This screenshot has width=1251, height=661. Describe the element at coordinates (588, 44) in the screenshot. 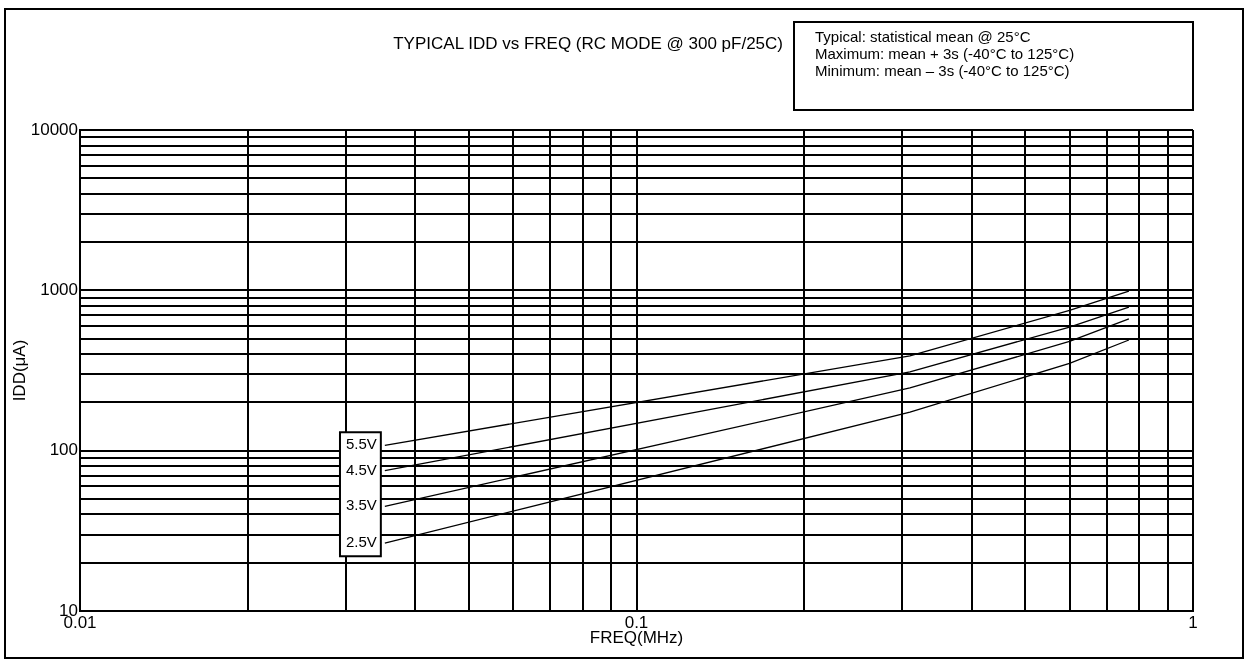

I see `chart-title: TYPICAL IDD vs FREQ (RC MODE @ 300 pF/25C)` at that location.